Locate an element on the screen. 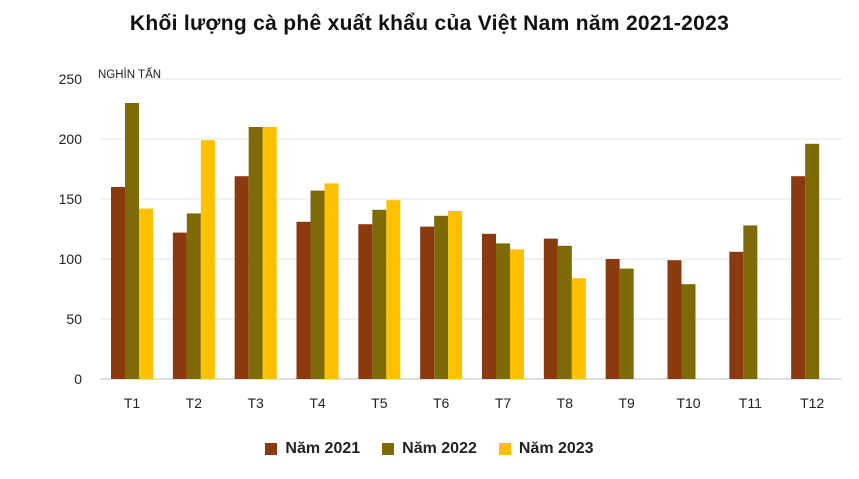 The image size is (859, 479). y-tick-label: 200 is located at coordinates (71, 139).